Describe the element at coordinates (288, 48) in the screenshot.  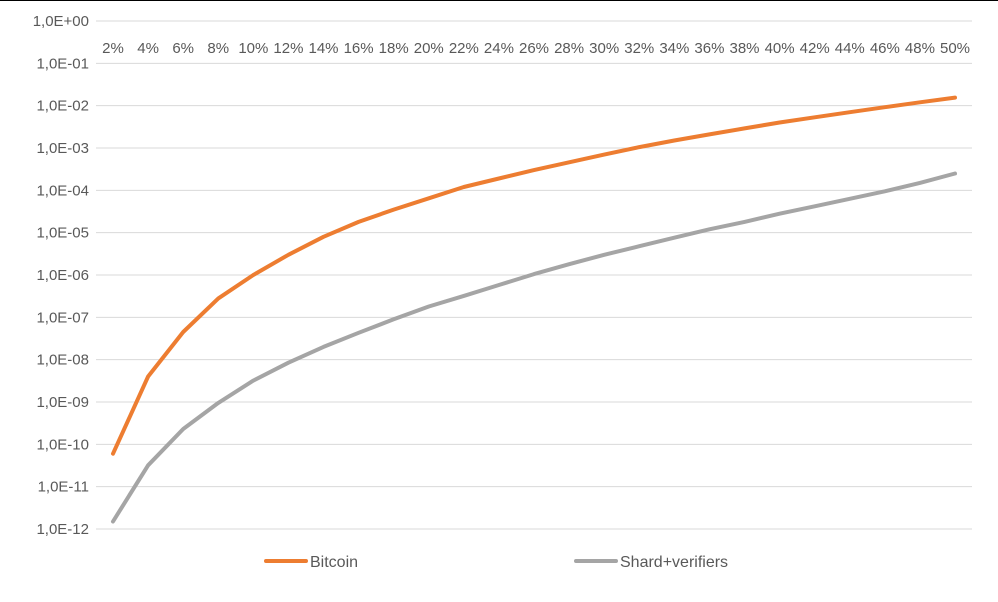
I see `x-tick-label: 12%` at that location.